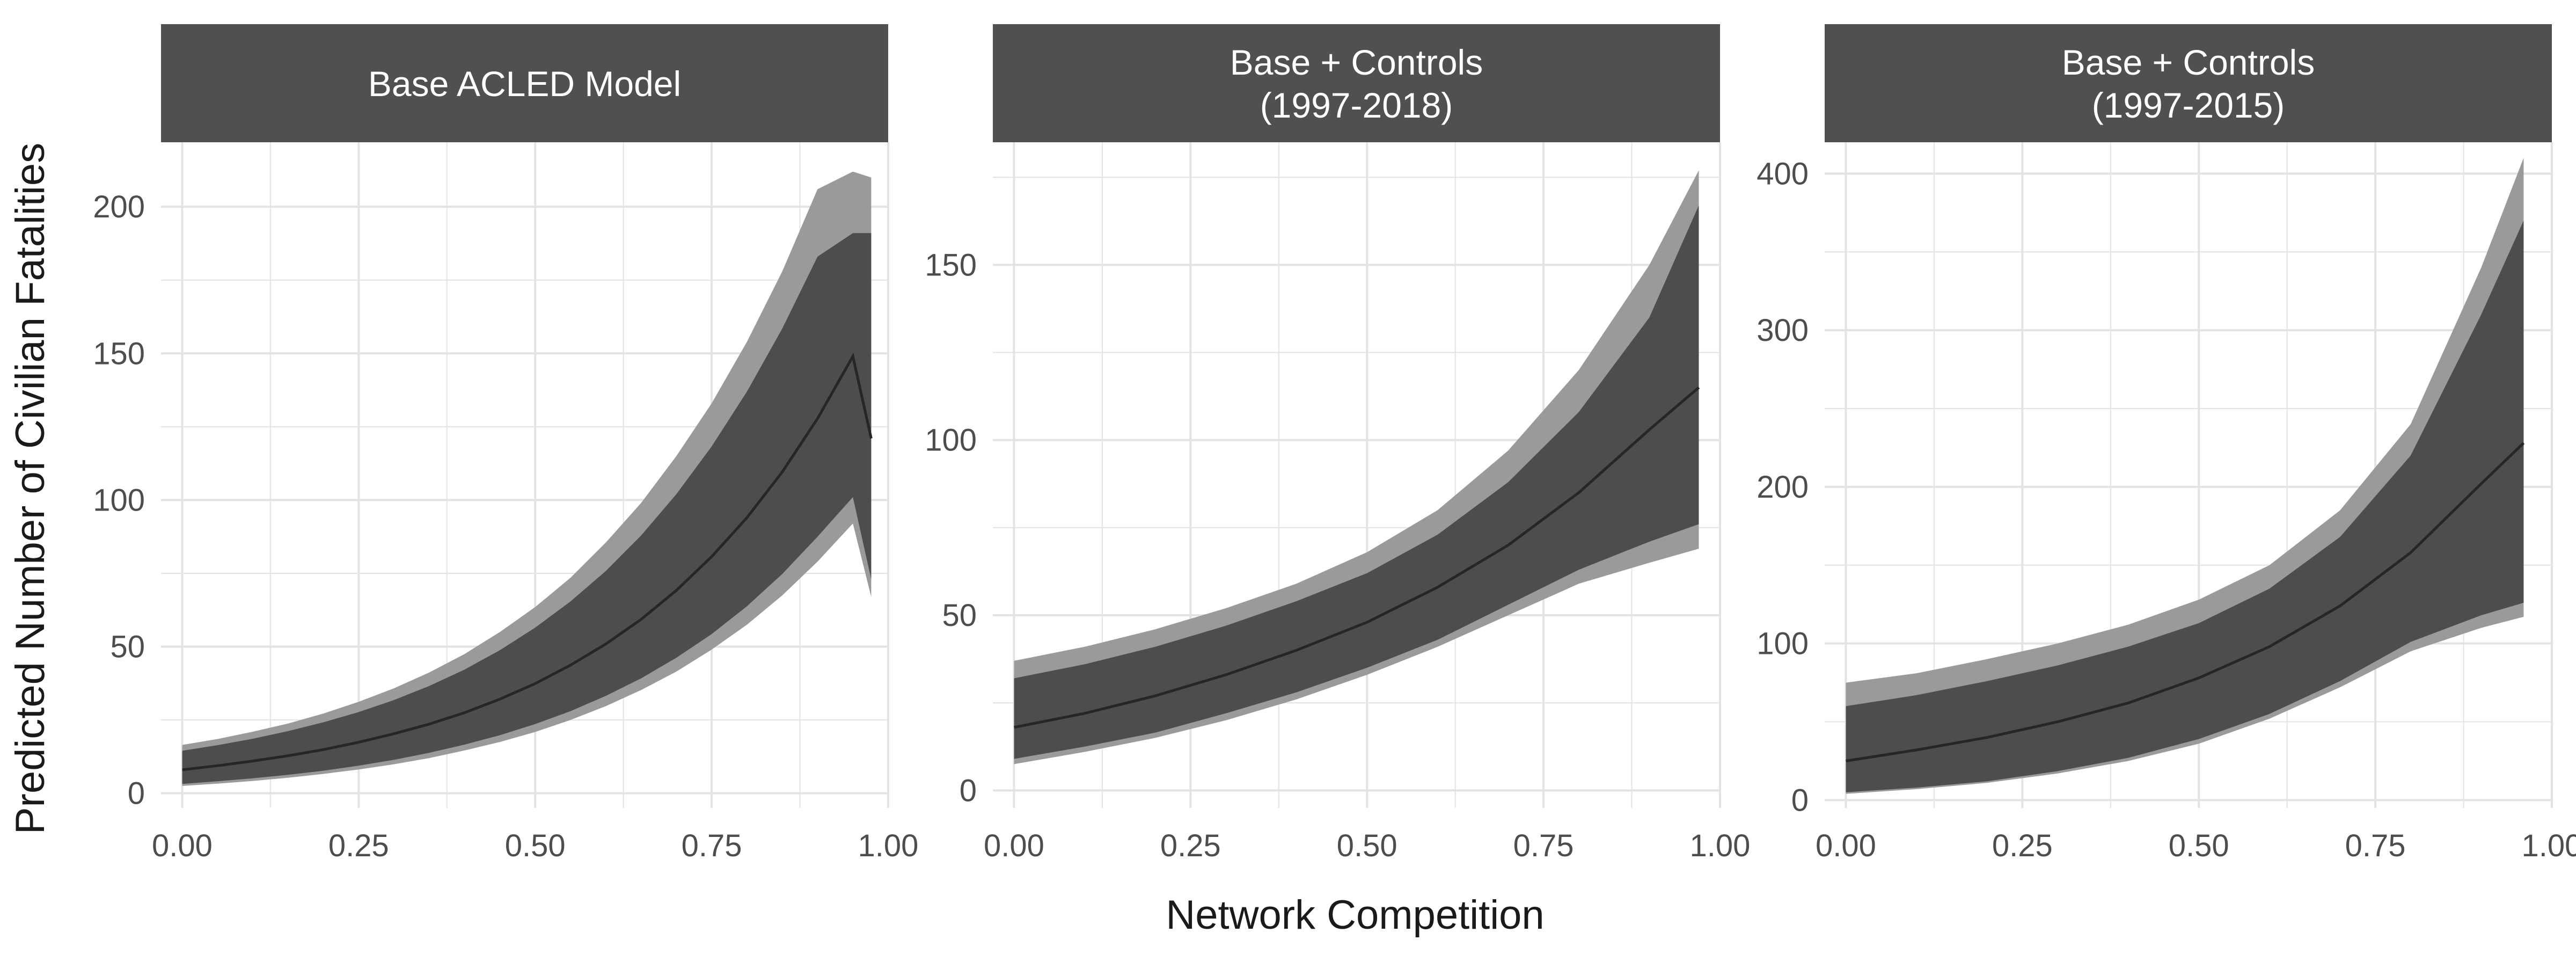  What do you see at coordinates (1355, 915) in the screenshot?
I see `x-axis-label: Network Competition` at bounding box center [1355, 915].